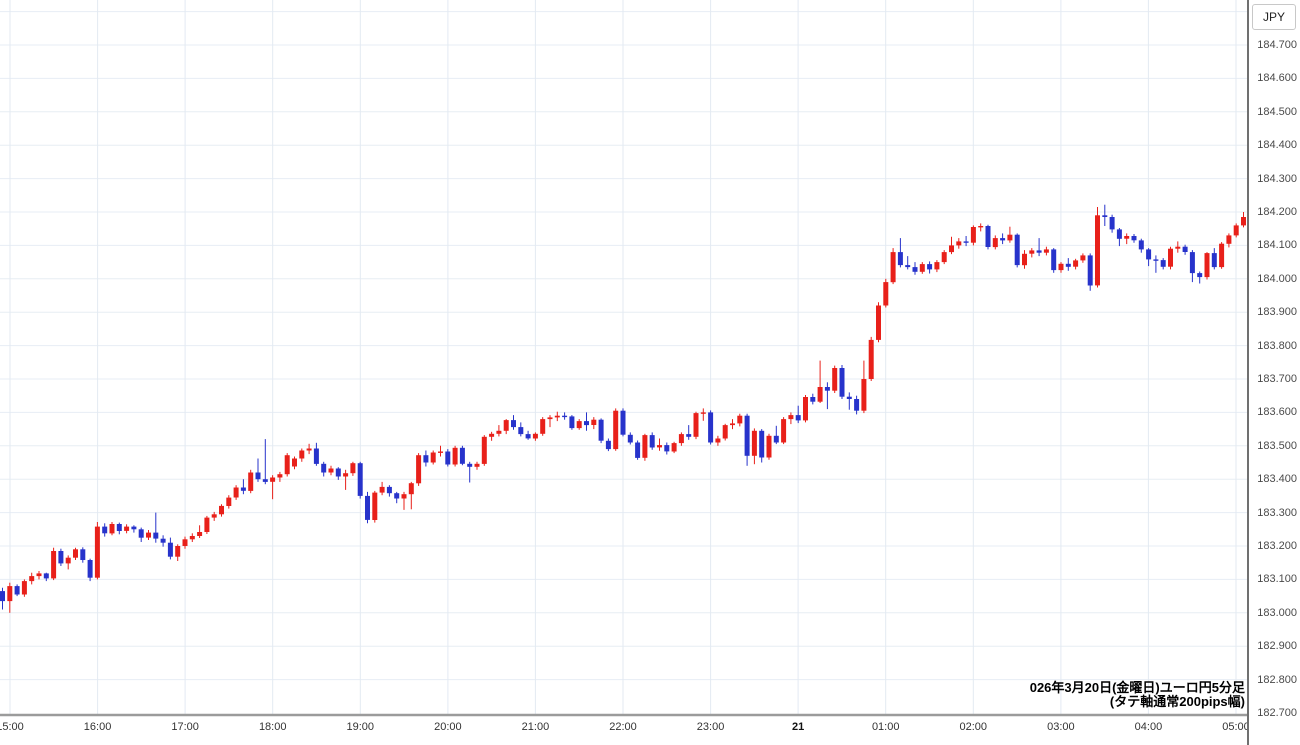 The image size is (1300, 745). I want to click on price-tick-label: 183.400, so click(1277, 479).